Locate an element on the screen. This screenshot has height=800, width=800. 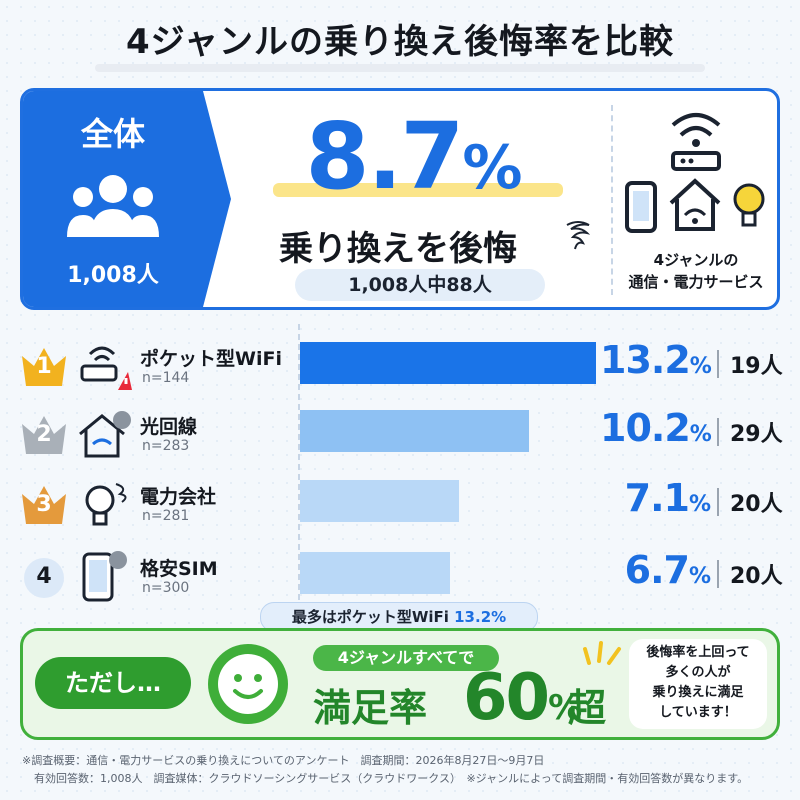
smartphone-sad-icon is located at coordinates (104, 576).